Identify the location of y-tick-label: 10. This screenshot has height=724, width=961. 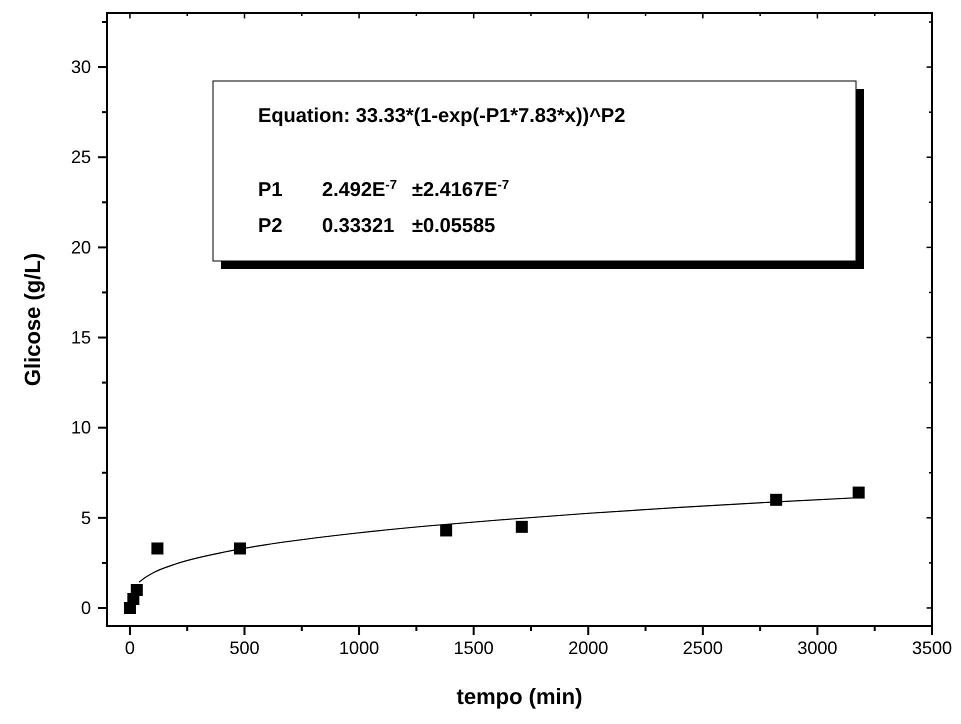
(80, 428).